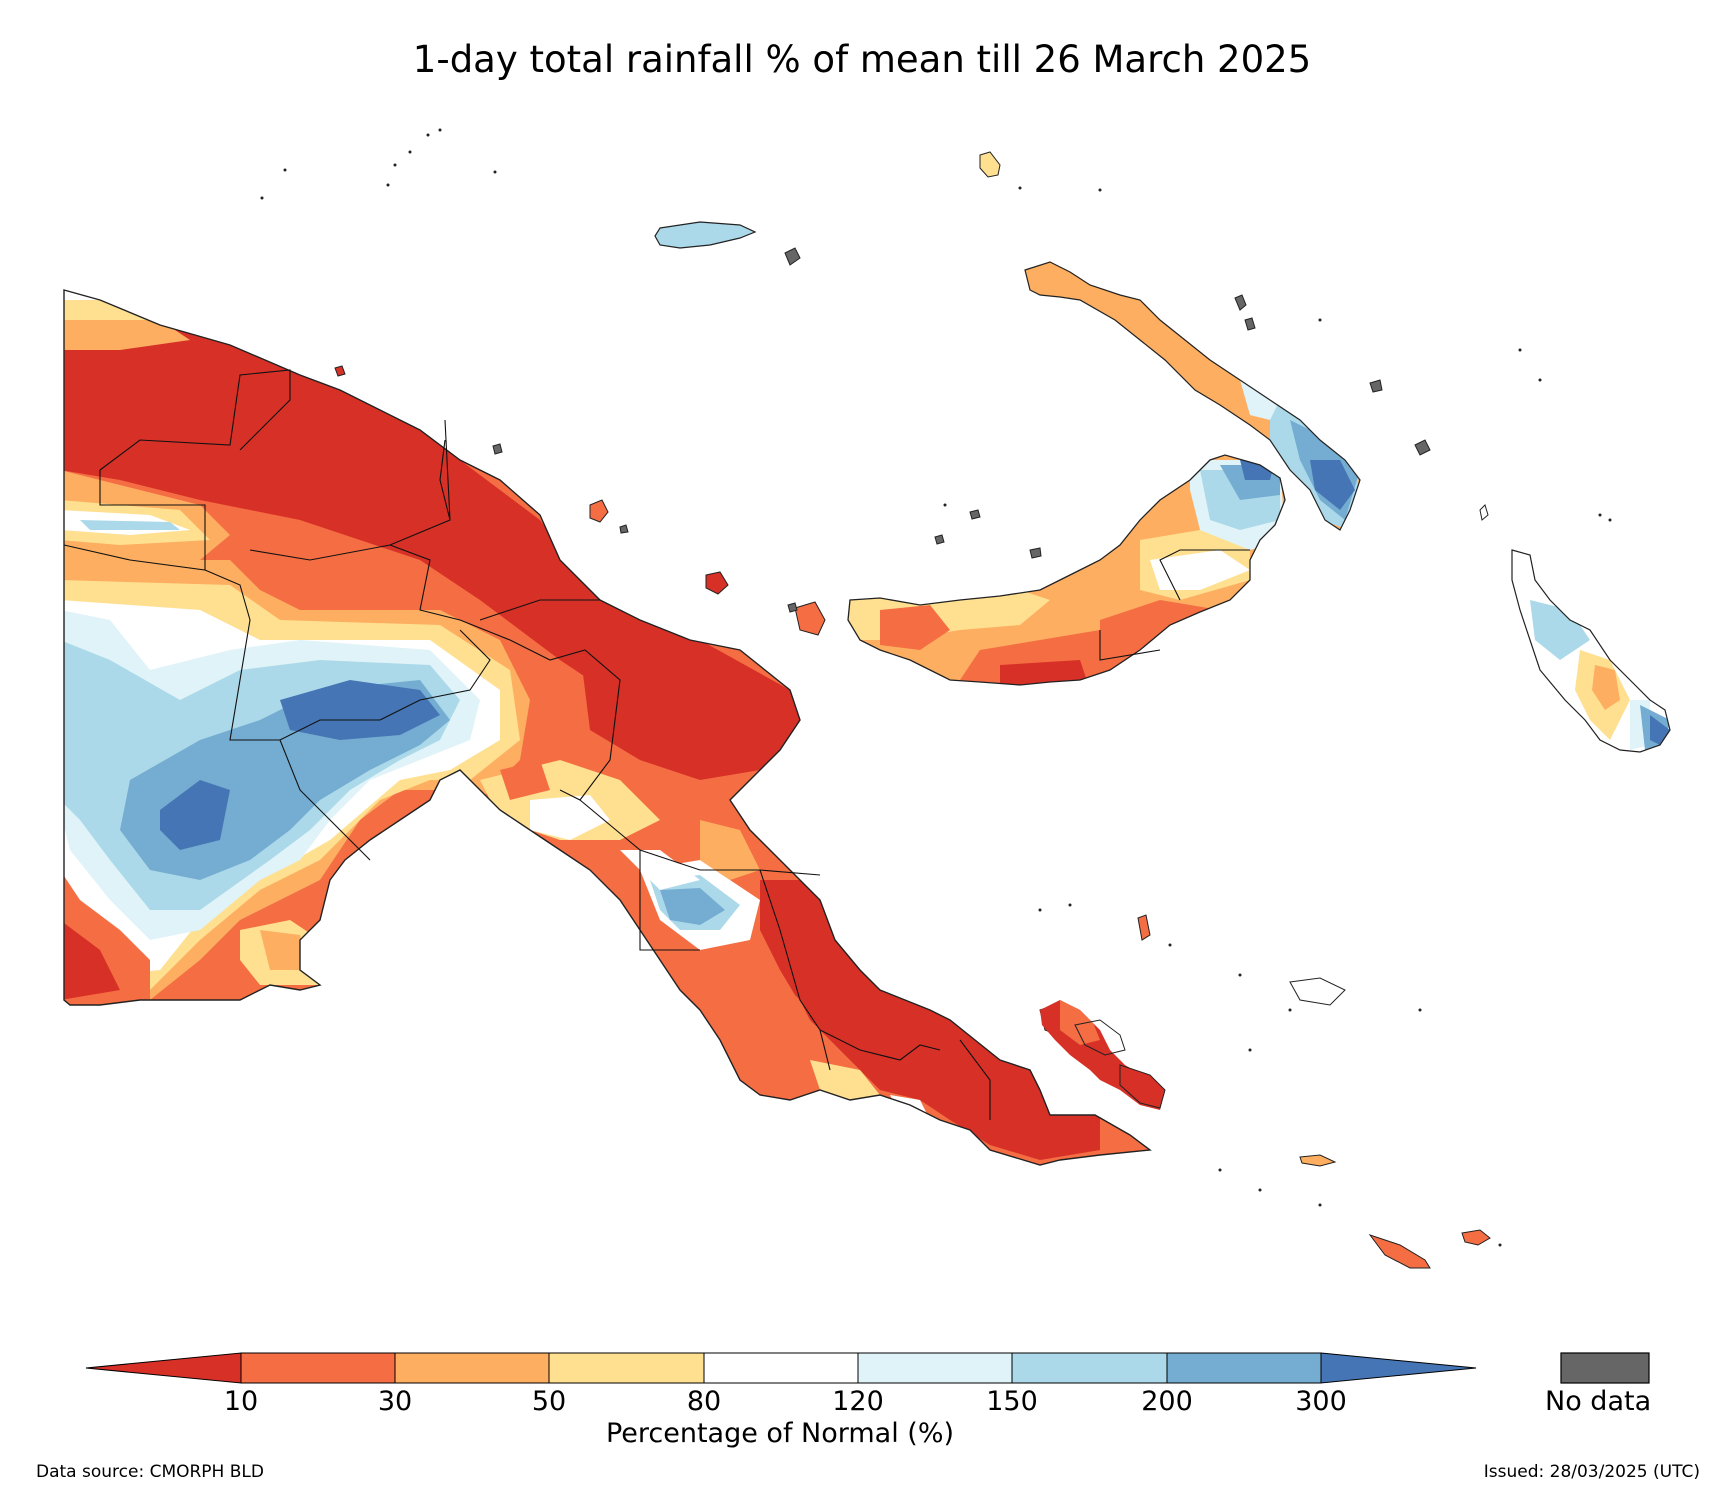  Describe the element at coordinates (1605, 1368) in the screenshot. I see `nodata-swatch` at that location.